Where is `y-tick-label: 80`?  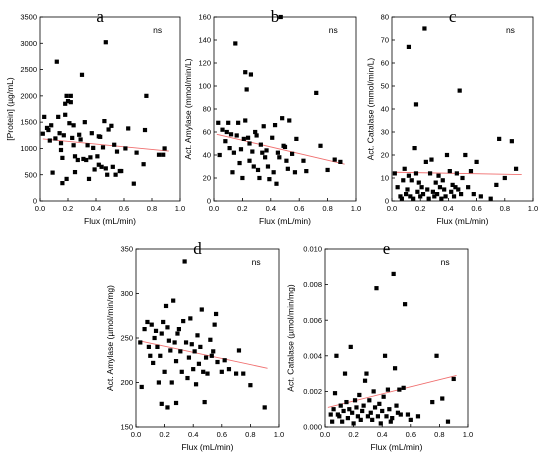 y-tick-label: 80 is located at coordinates (207, 109).